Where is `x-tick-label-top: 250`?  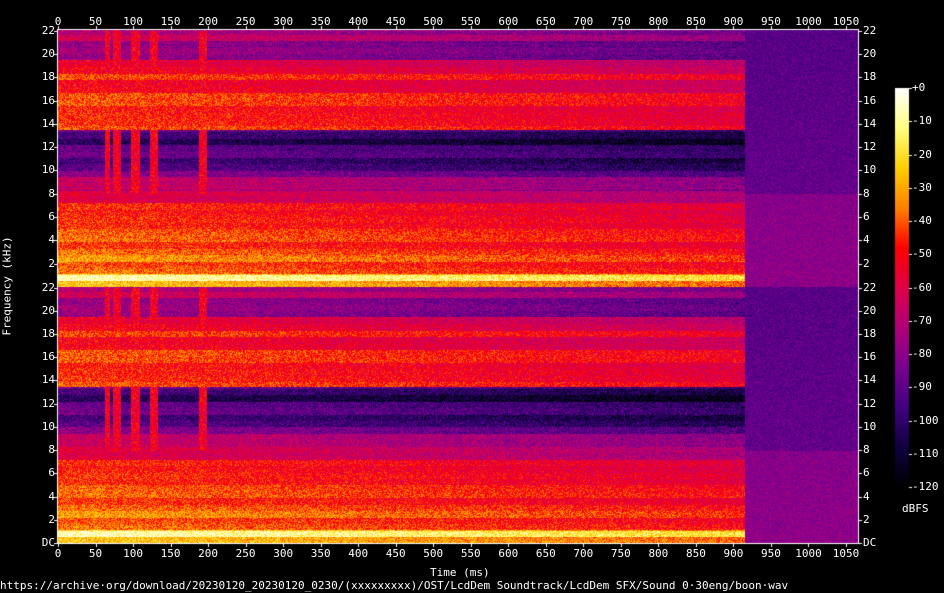
x-tick-label-top: 250 is located at coordinates (245, 21).